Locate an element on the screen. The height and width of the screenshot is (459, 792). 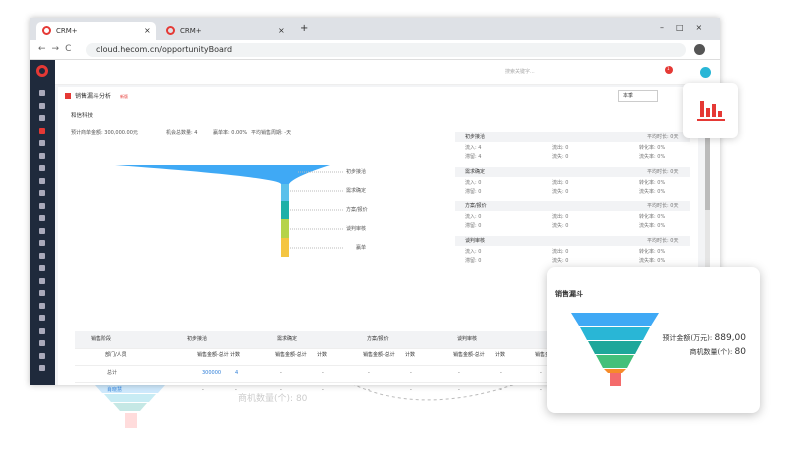
period-select: 本季 is located at coordinates (638, 96).